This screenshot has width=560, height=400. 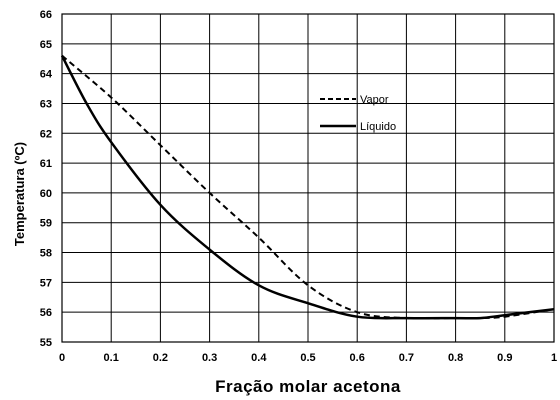 I want to click on x-axis-title: Fração molar acetona, so click(x=308, y=386).